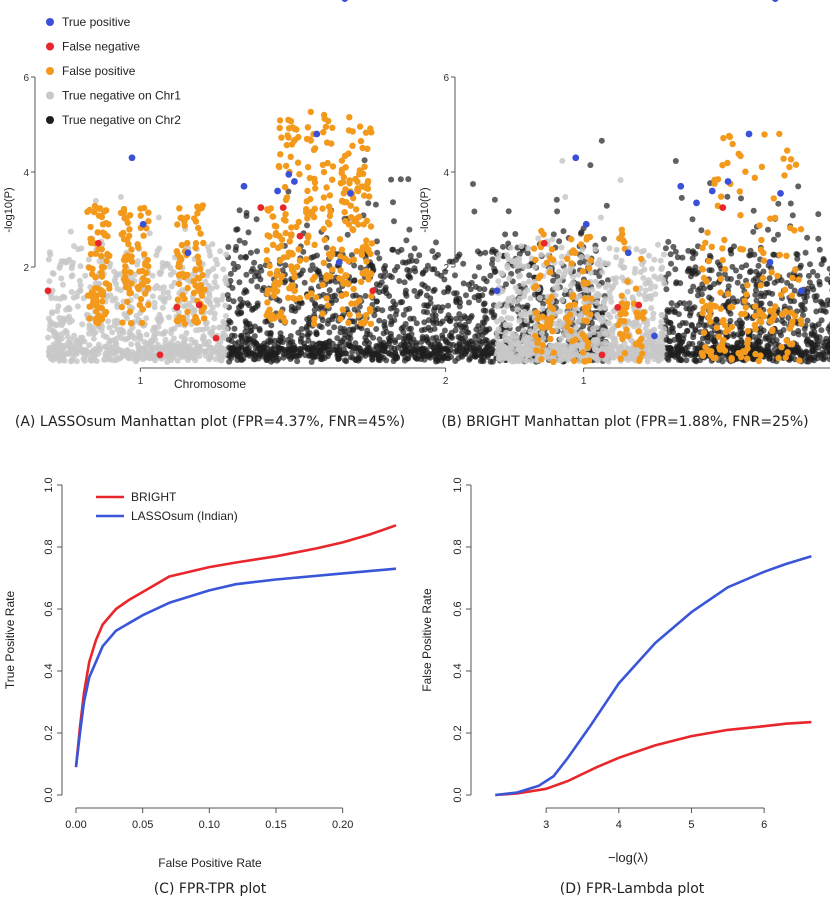 The height and width of the screenshot is (913, 830). I want to click on false-negative-point, so click(283, 208).